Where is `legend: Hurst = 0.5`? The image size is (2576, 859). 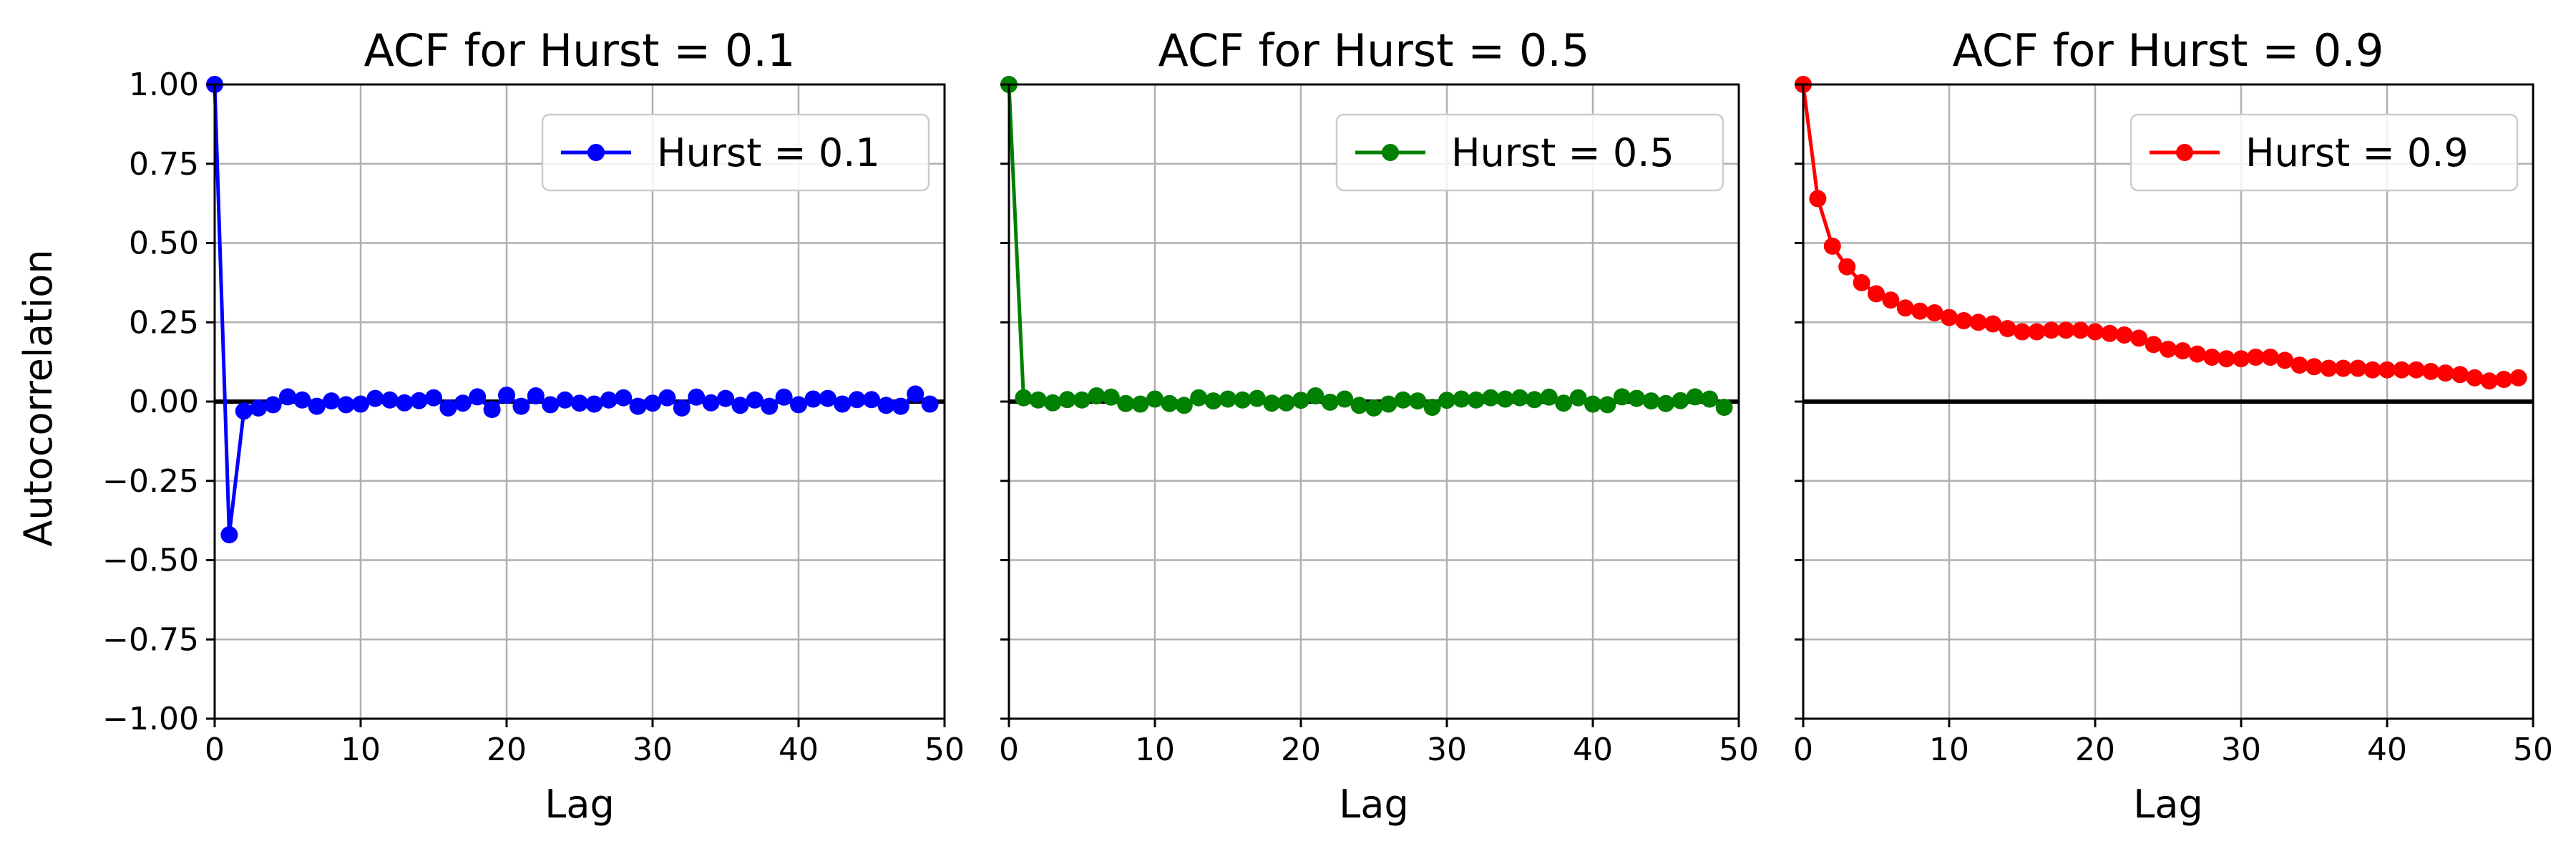 legend: Hurst = 0.5 is located at coordinates (1529, 152).